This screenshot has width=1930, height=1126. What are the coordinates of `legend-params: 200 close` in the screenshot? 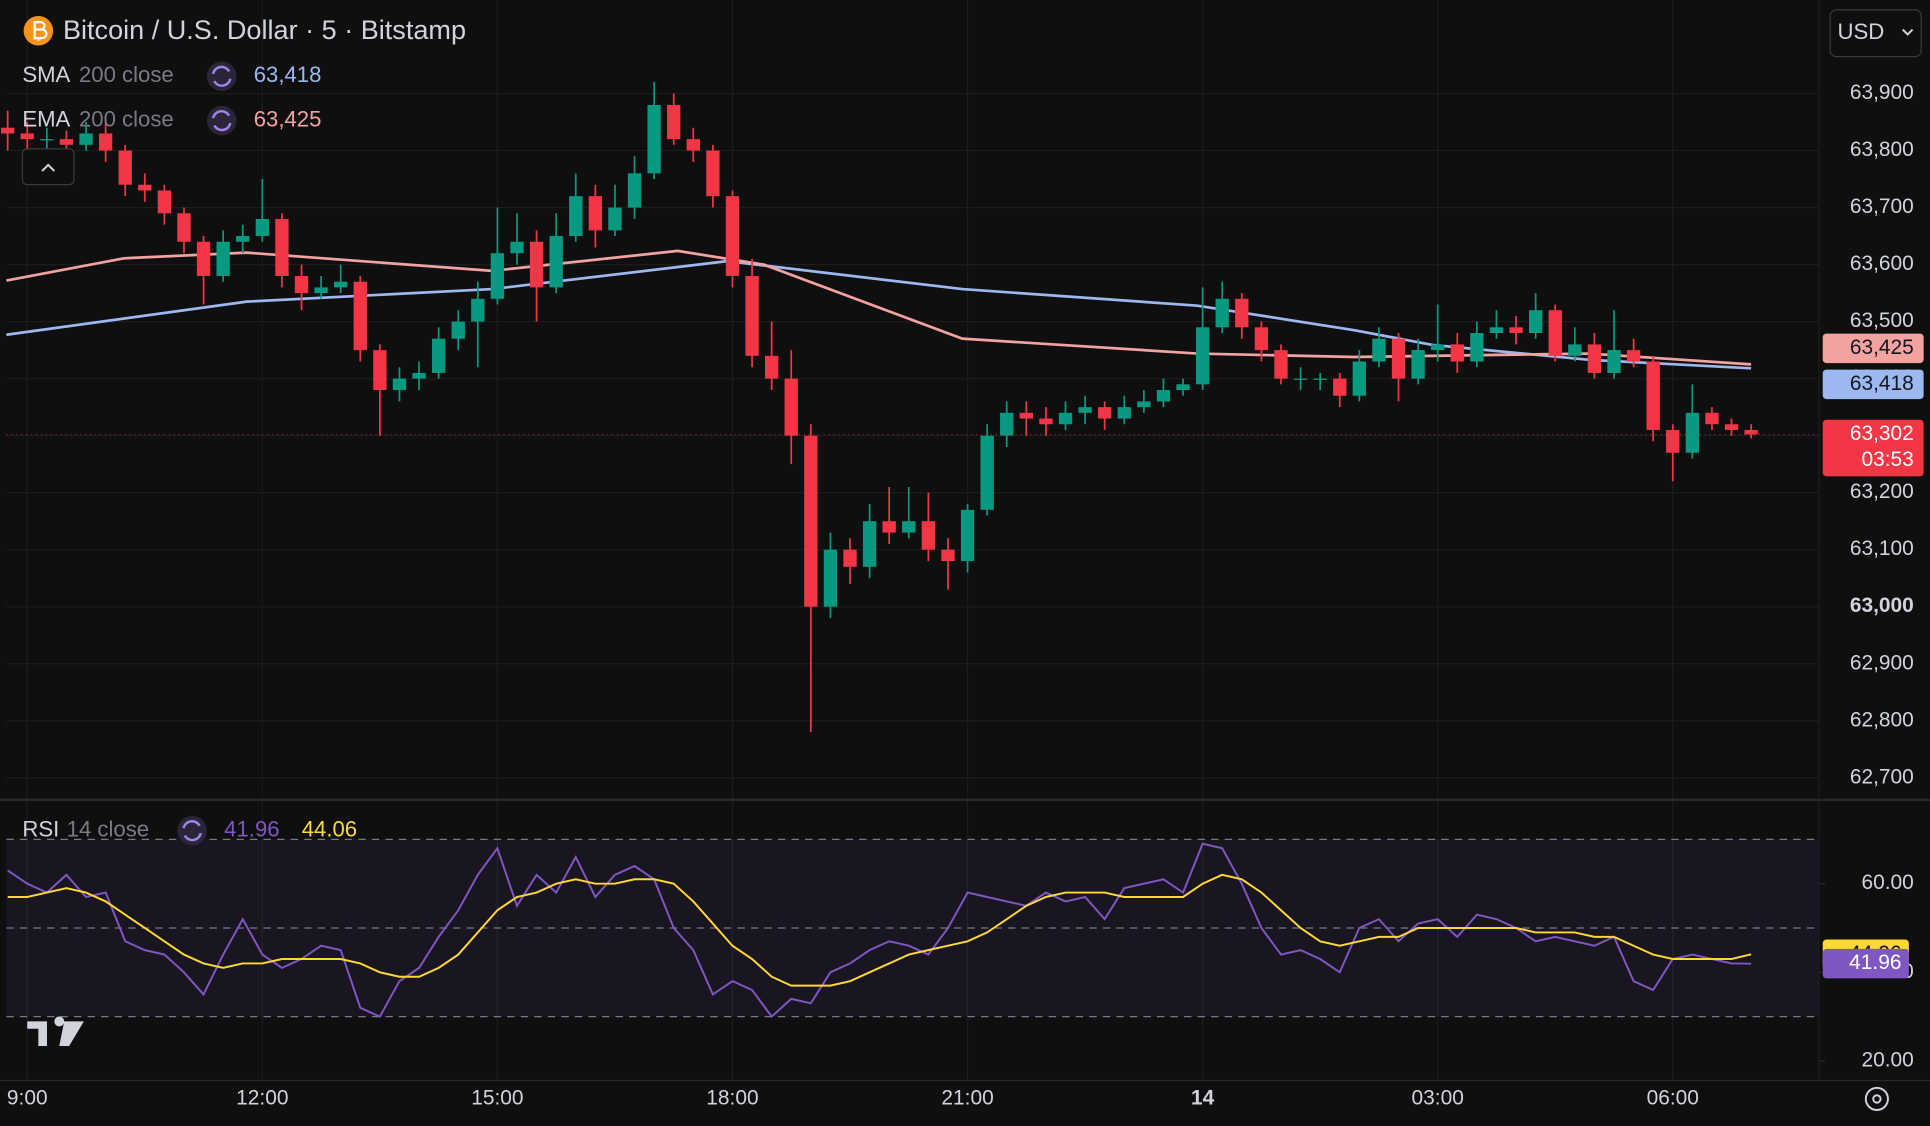 It's located at (126, 74).